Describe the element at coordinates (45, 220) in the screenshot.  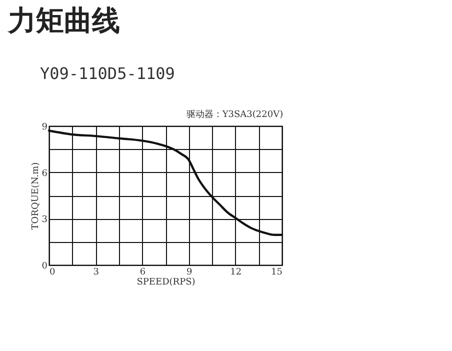
I see `y-tick-label: 3` at that location.